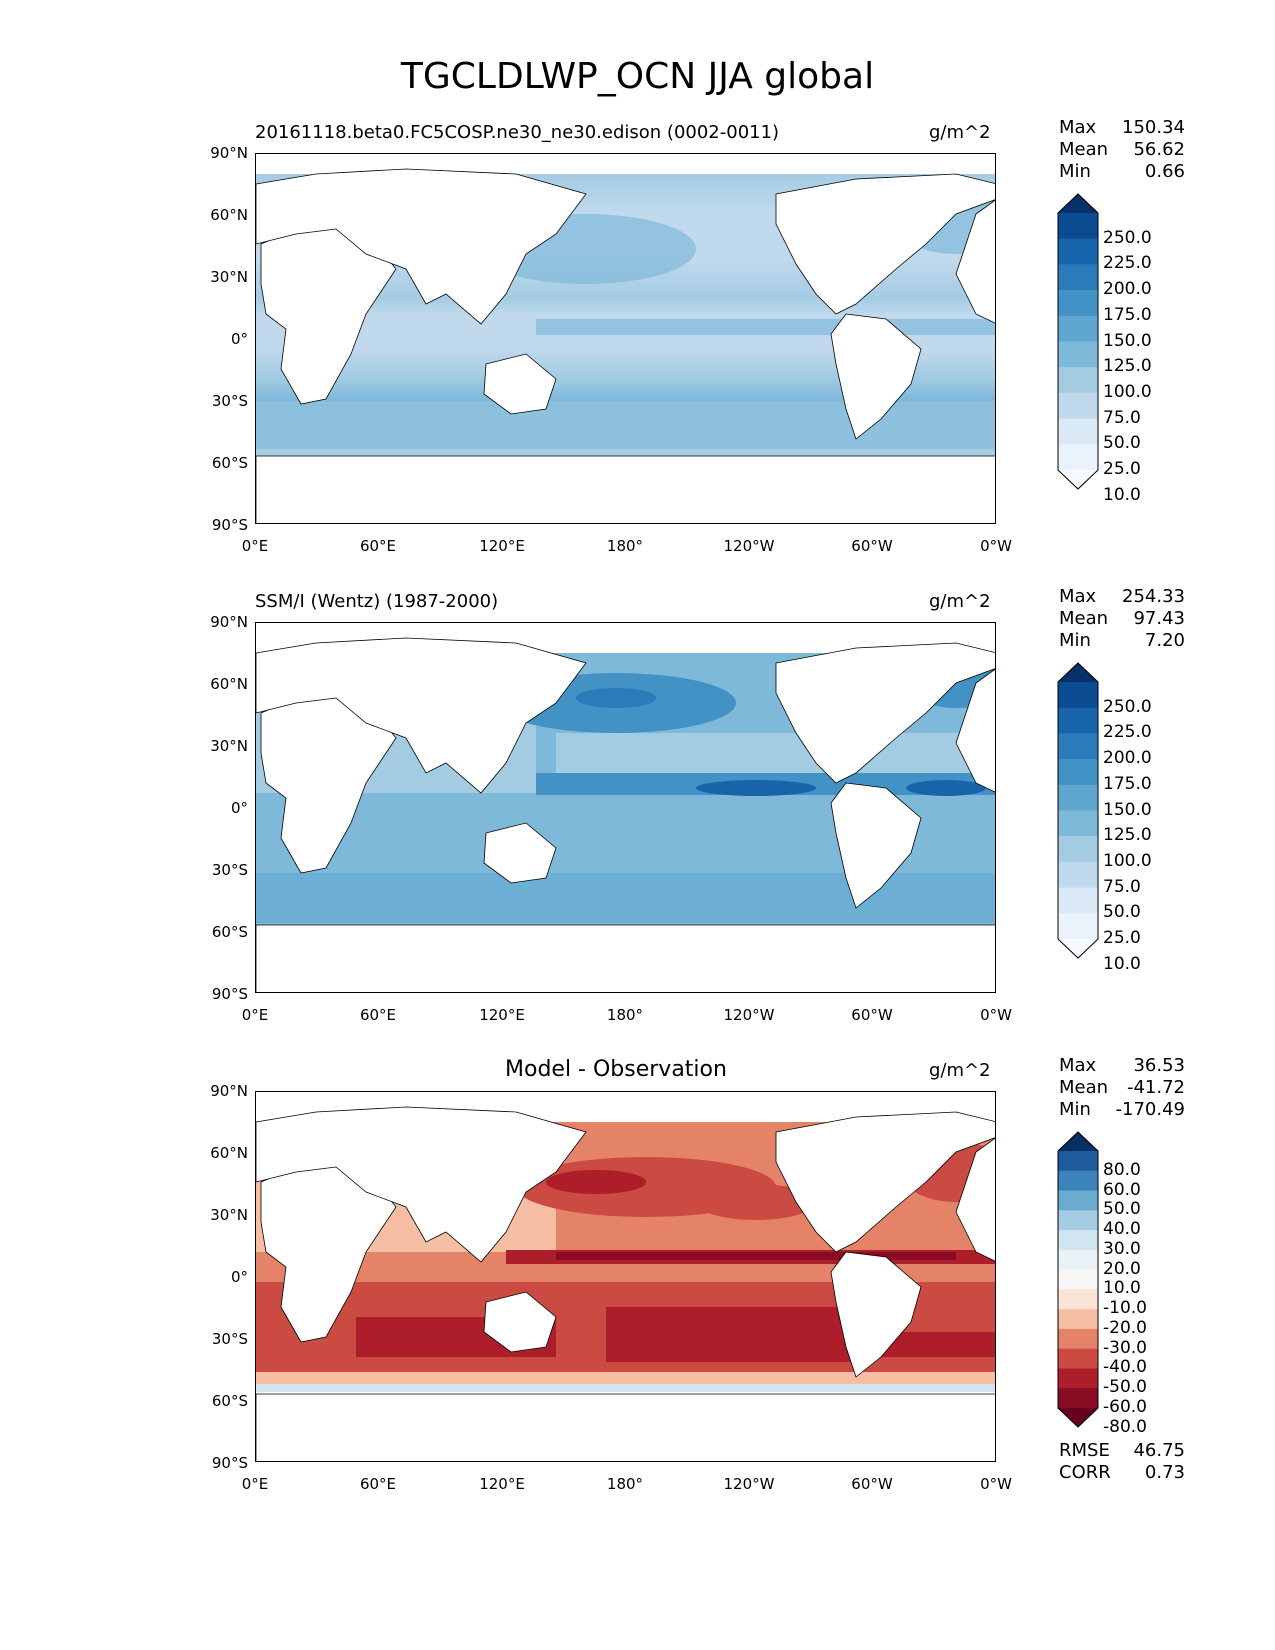  What do you see at coordinates (960, 601) in the screenshot?
I see `panel-2-units: g/m^2` at bounding box center [960, 601].